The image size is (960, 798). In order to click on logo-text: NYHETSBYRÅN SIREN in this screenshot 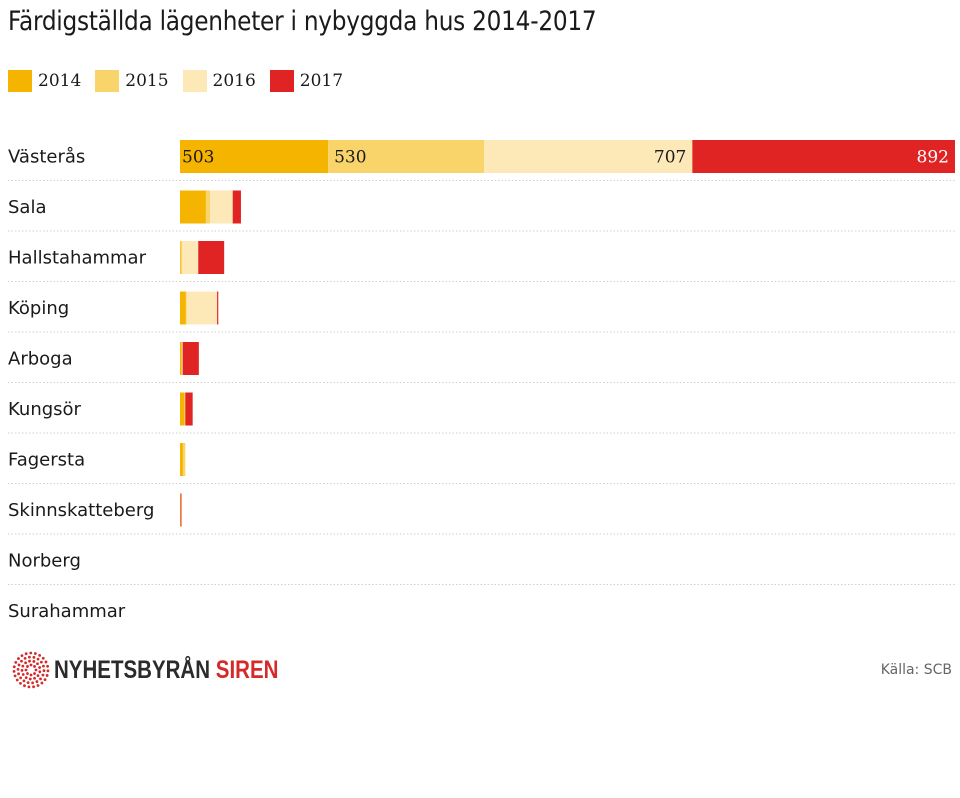, I will do `click(166, 670)`.